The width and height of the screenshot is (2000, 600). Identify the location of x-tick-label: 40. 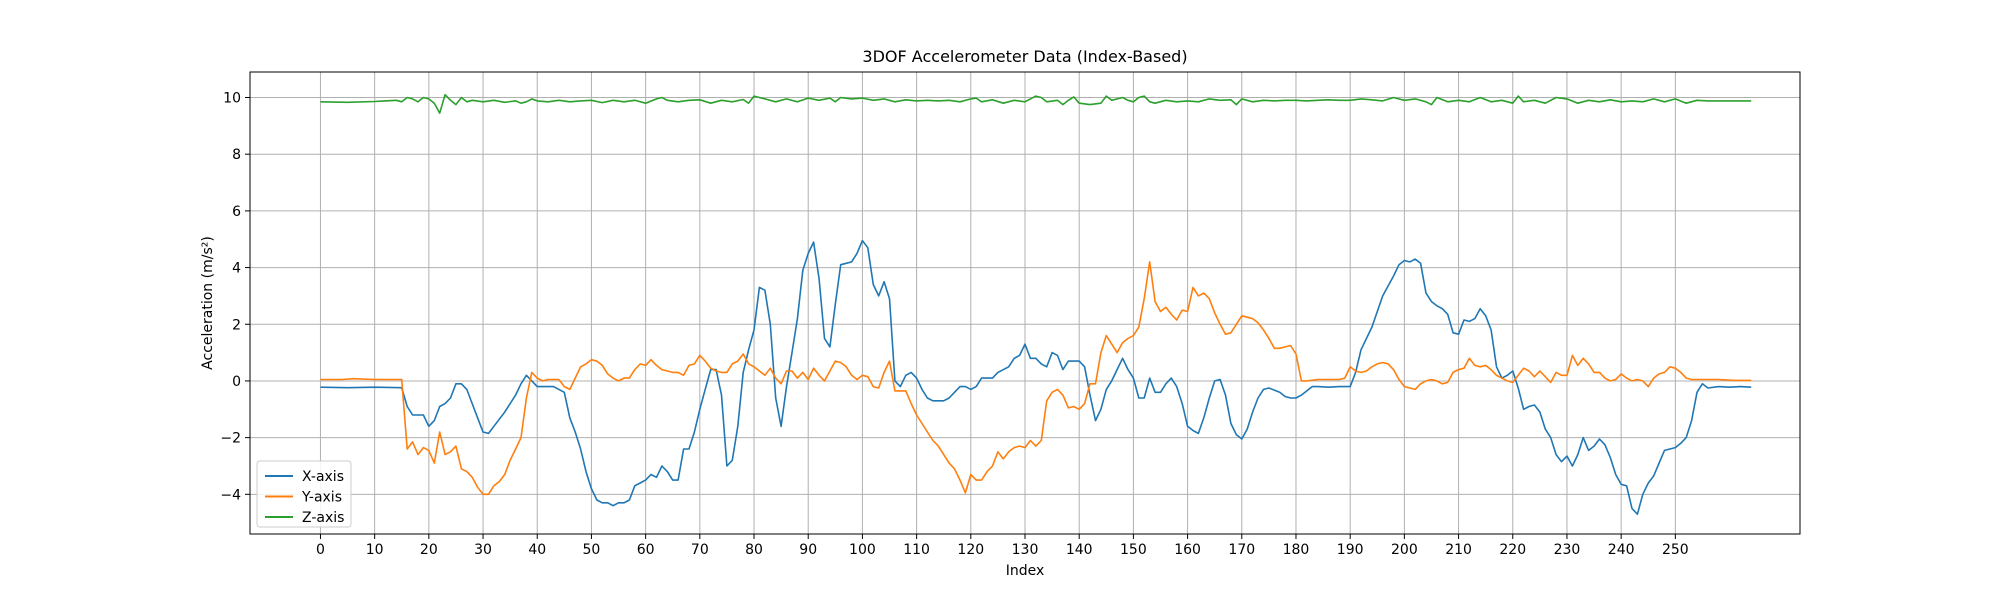
(537, 550).